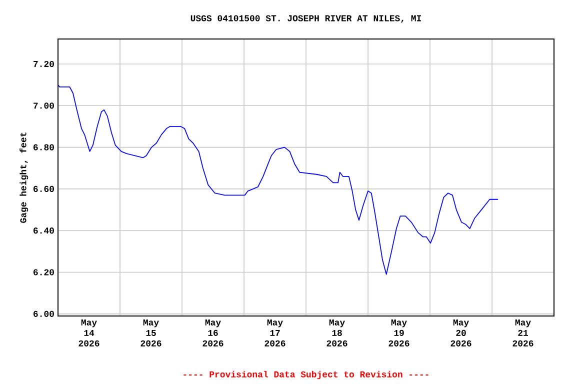  I want to click on y-tick-label: 7.00, so click(44, 105).